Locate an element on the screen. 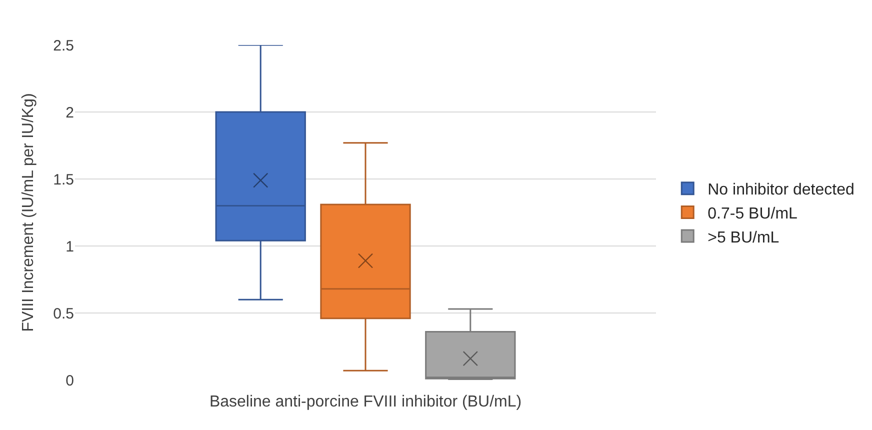  legend-label: 0.7-5 BU/mL is located at coordinates (753, 213).